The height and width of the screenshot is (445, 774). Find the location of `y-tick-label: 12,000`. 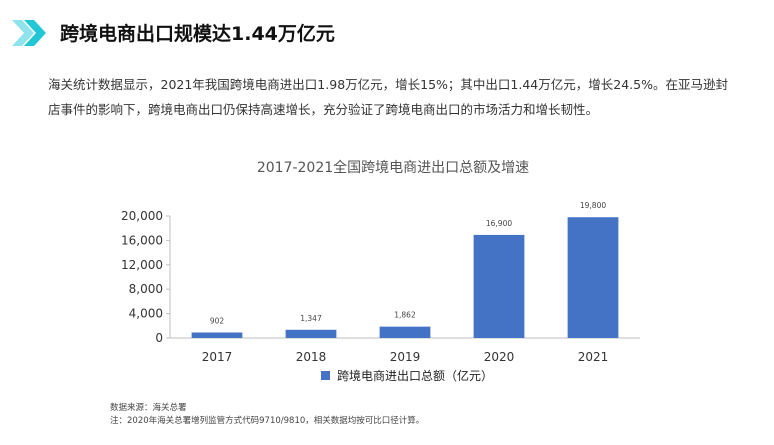

y-tick-label: 12,000 is located at coordinates (142, 265).